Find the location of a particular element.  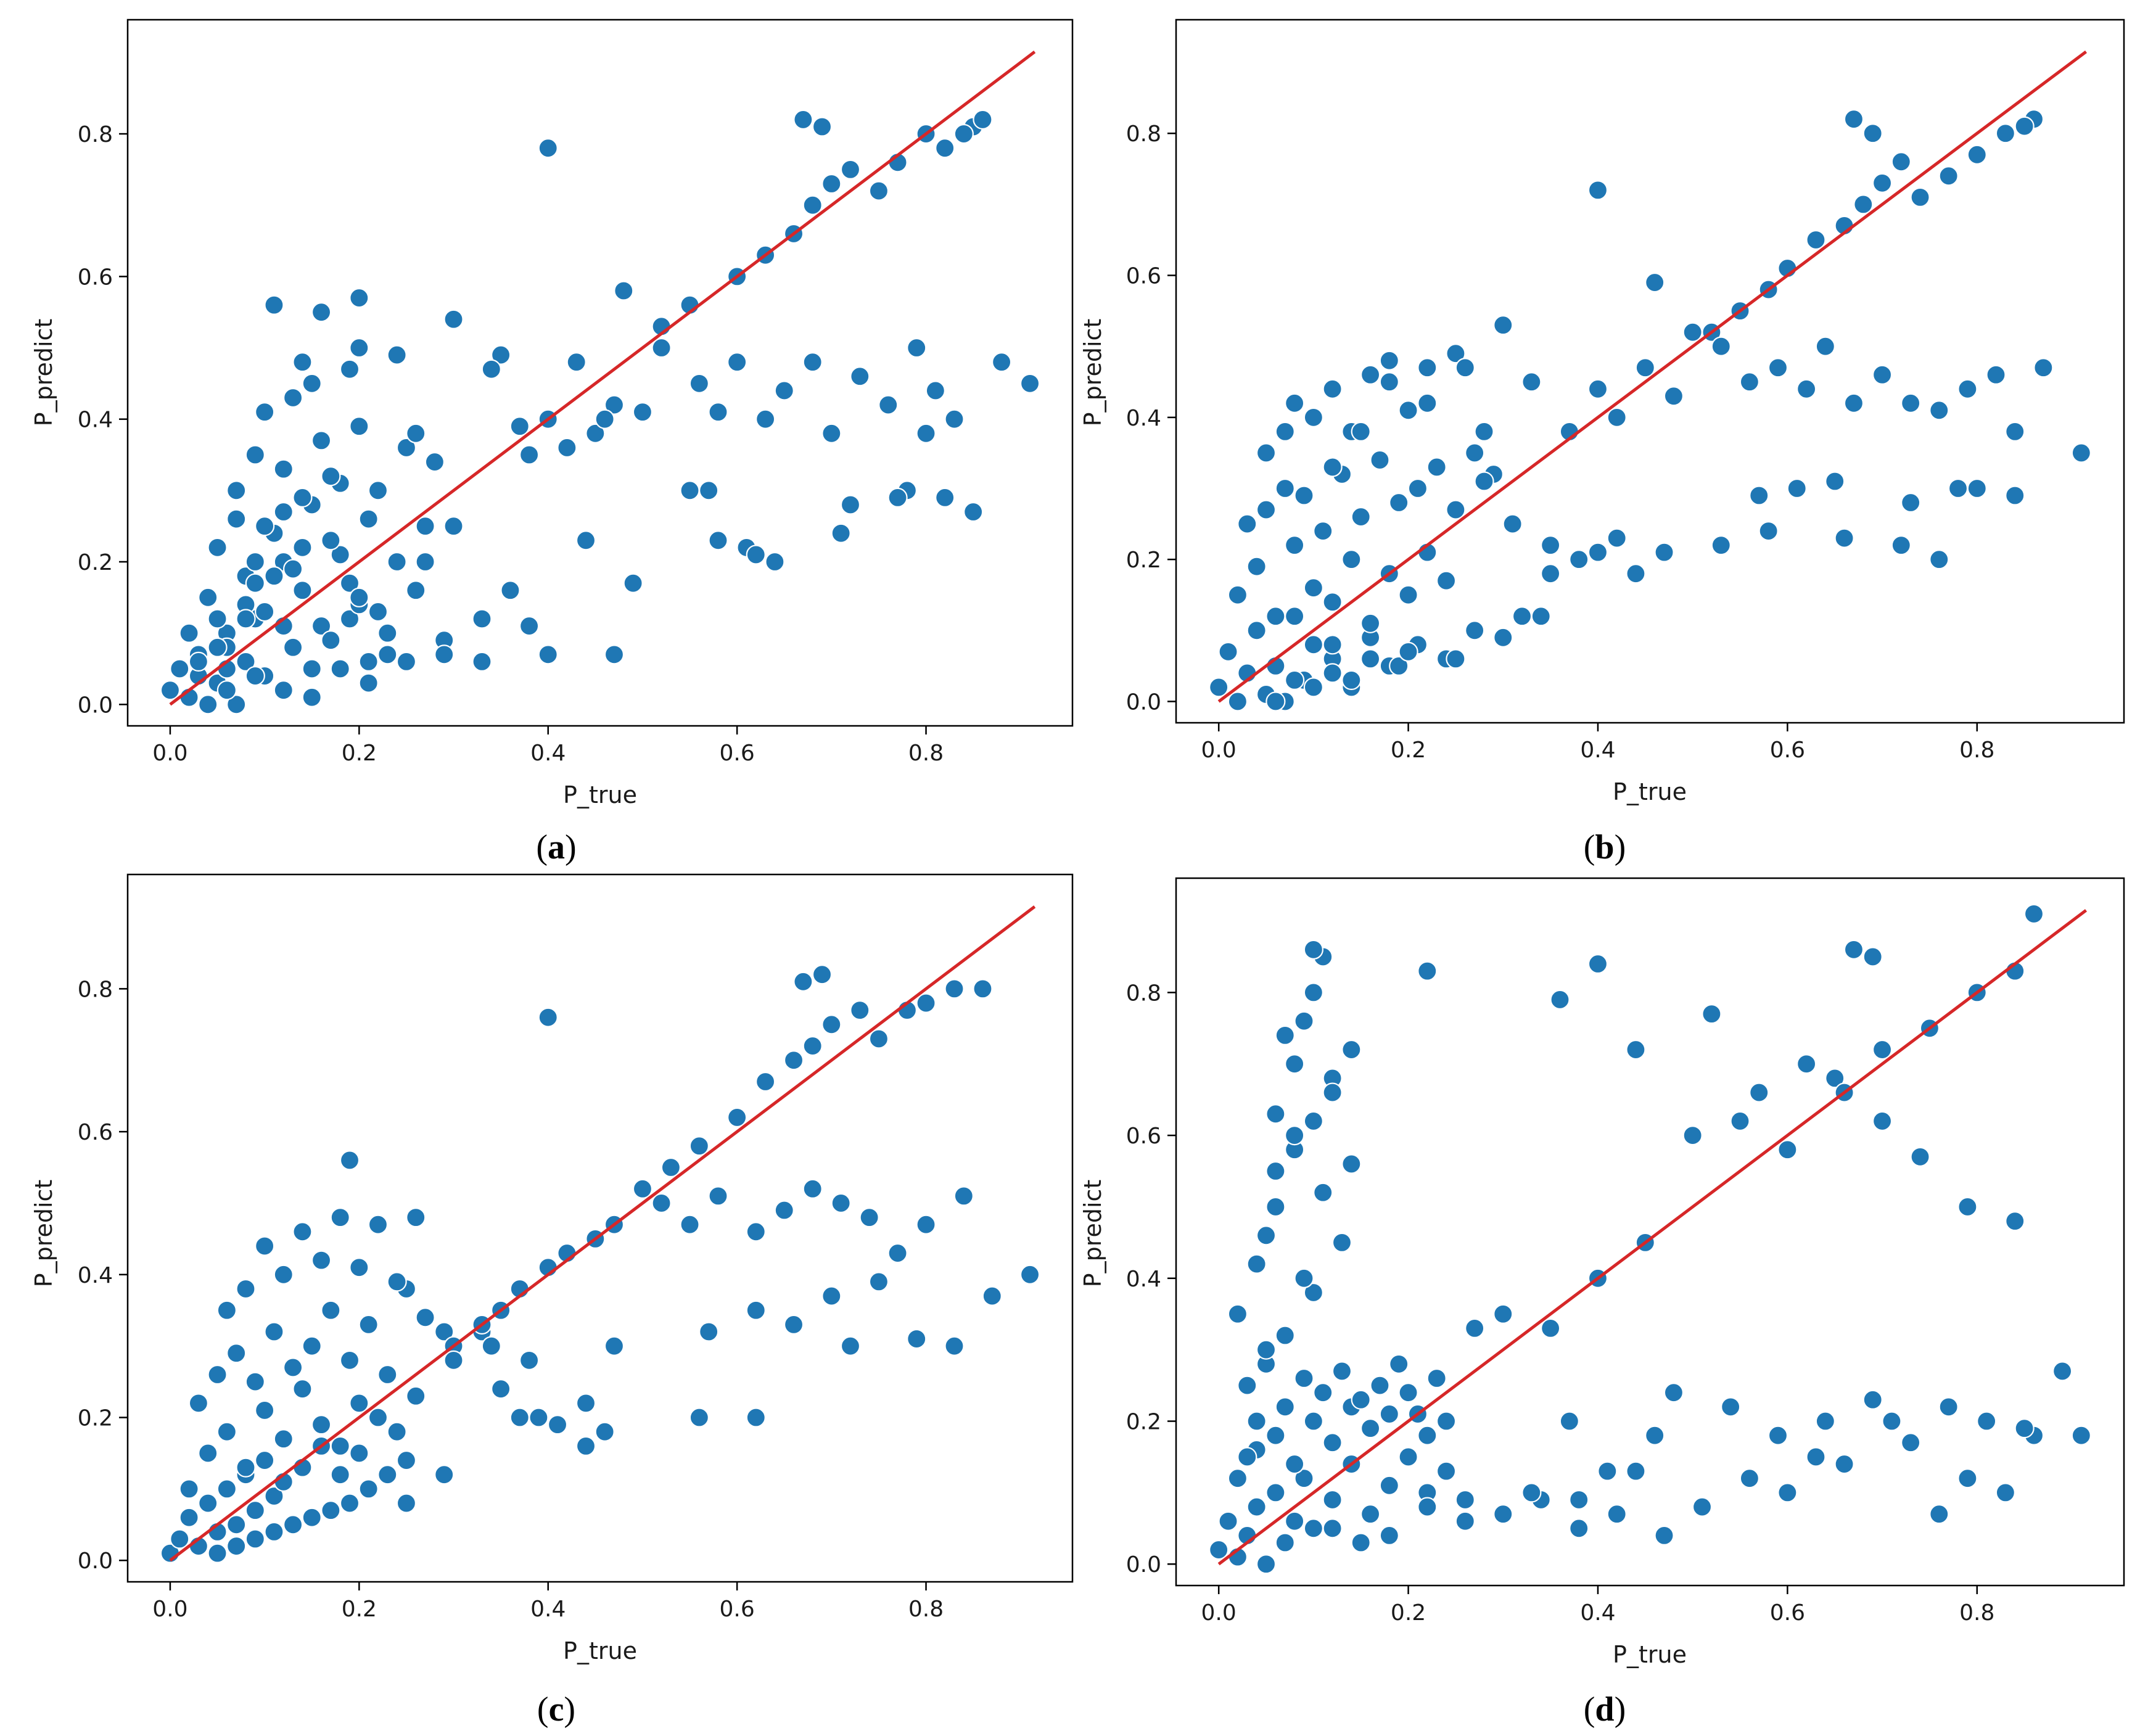

panel-d-ytick-label: 0.0 is located at coordinates (1143, 1565).